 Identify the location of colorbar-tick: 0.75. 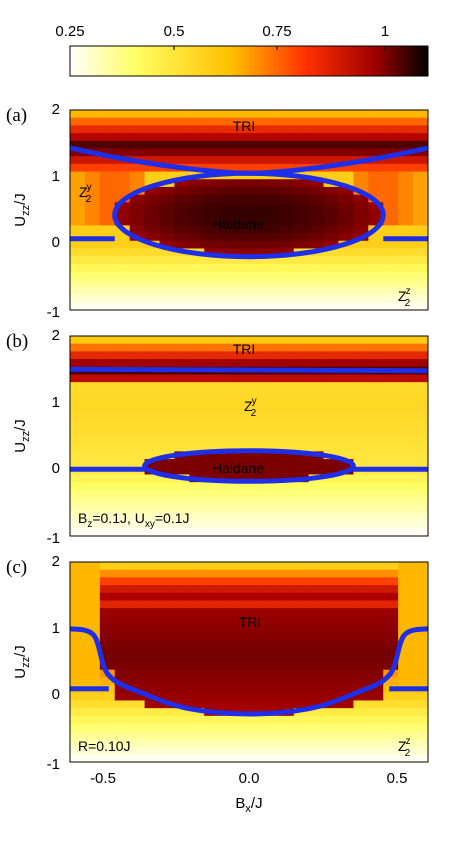
(276, 31).